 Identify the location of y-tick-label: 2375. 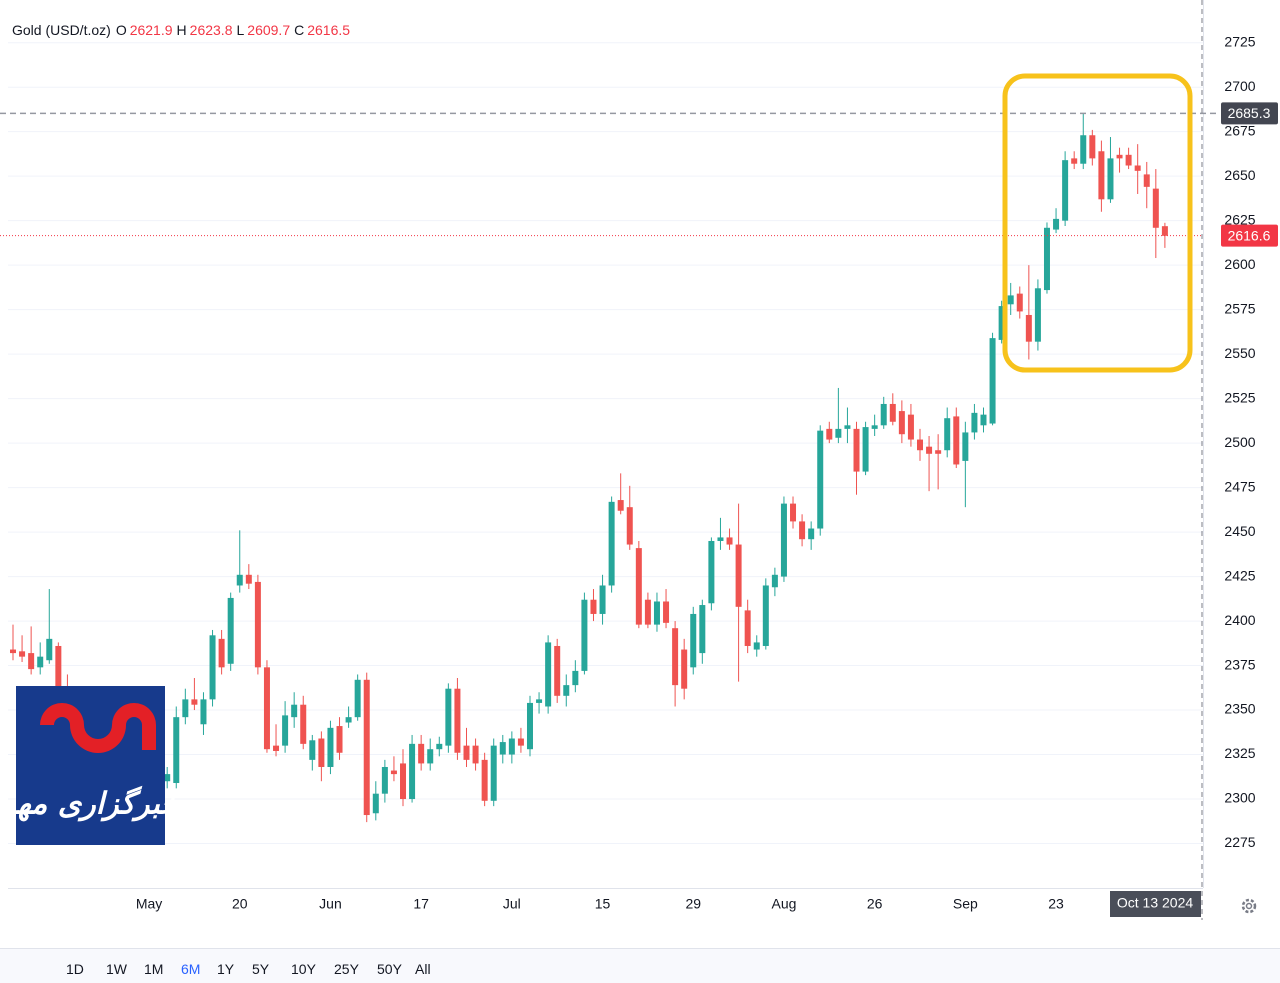
(1239, 664).